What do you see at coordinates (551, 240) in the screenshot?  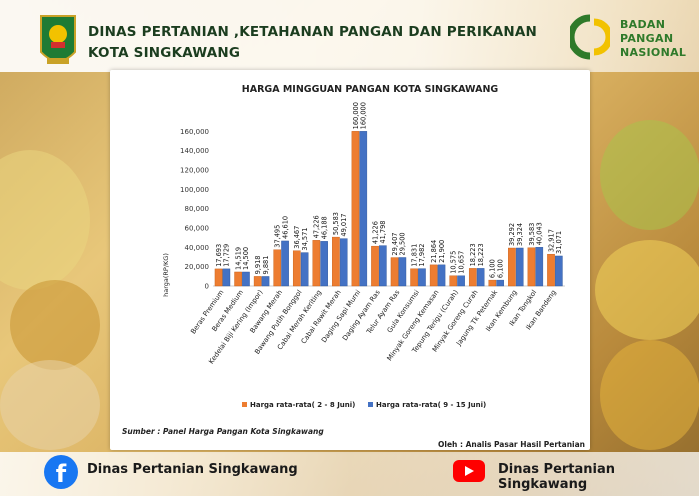 I see `data-label: 32,917` at bounding box center [551, 240].